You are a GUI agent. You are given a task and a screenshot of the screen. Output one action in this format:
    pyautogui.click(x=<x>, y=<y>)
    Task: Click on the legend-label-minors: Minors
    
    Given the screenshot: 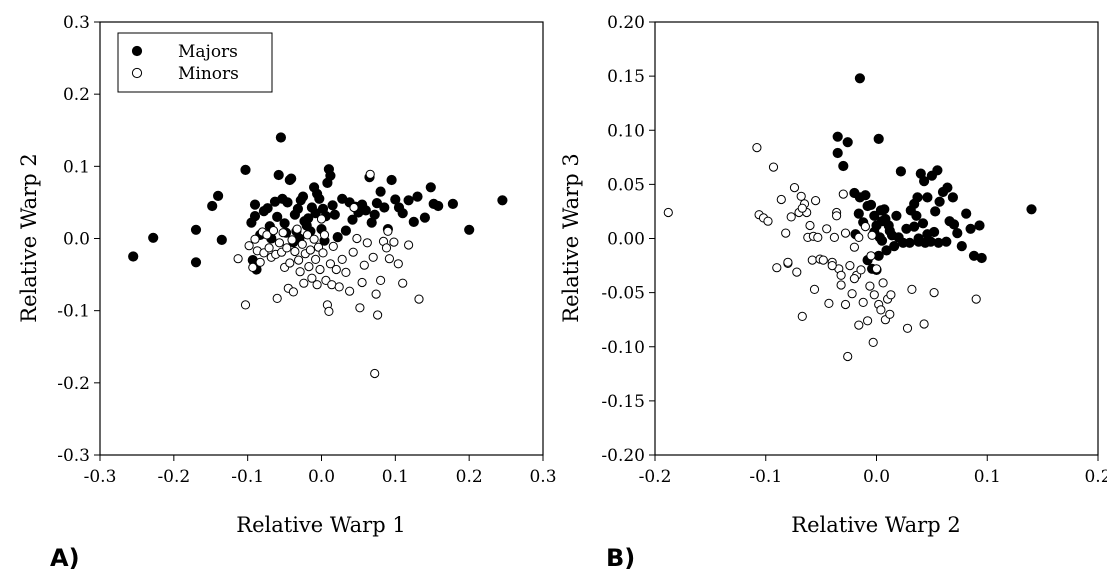 What is the action you would take?
    pyautogui.click(x=208, y=74)
    